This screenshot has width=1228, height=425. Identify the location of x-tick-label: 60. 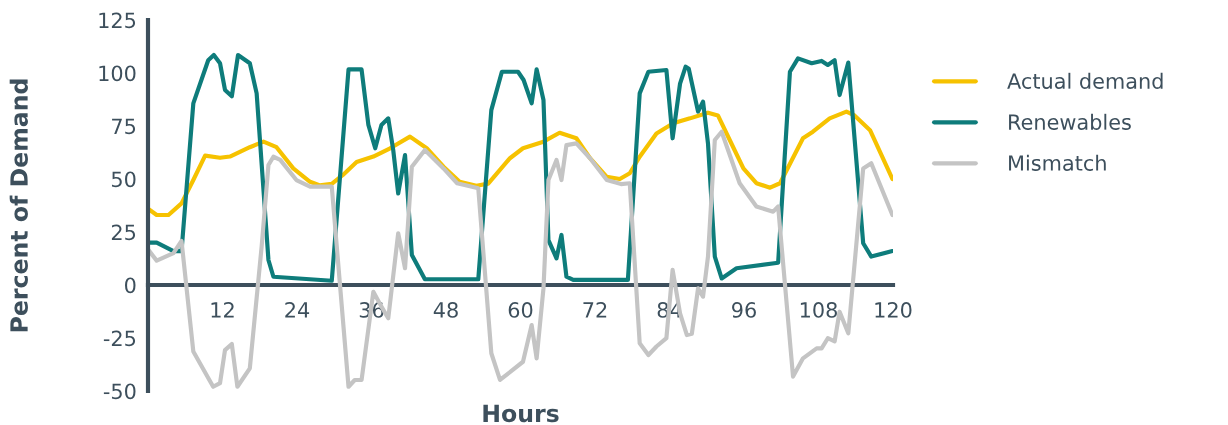
(520, 310).